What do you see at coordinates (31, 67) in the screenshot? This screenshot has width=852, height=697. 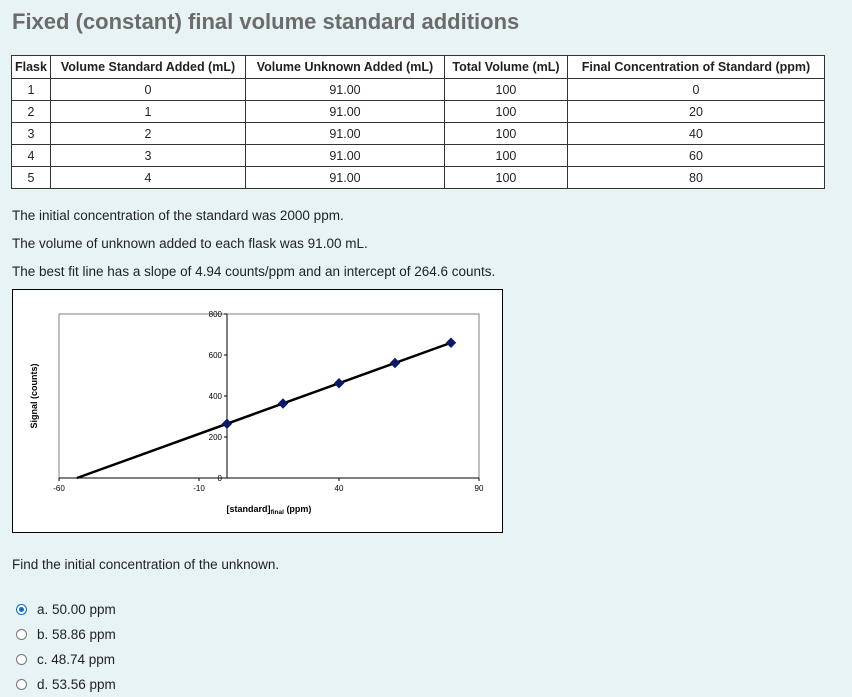 I see `header-flask: Flask` at bounding box center [31, 67].